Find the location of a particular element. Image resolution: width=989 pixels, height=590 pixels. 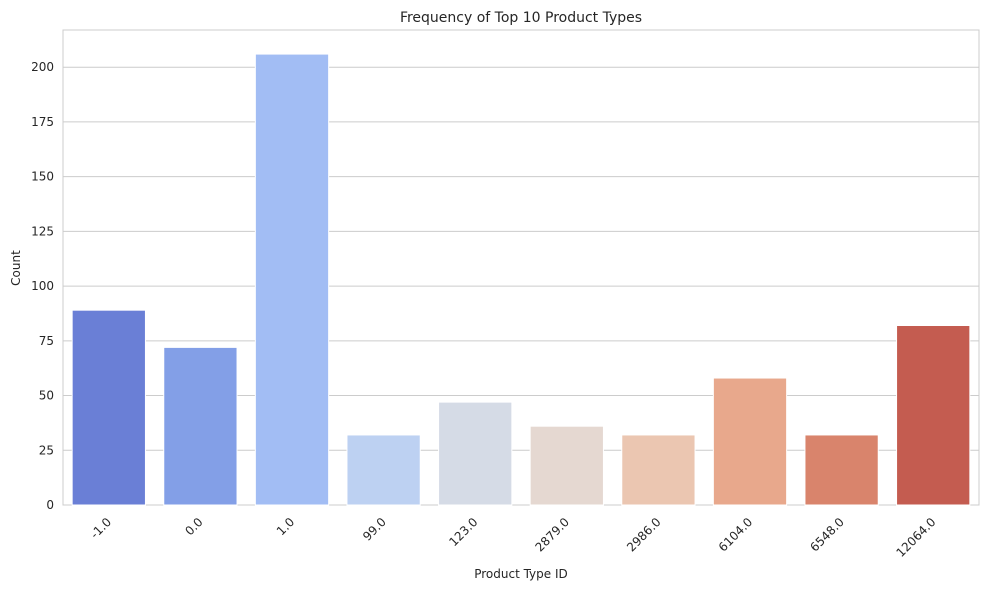

bar-1.0 is located at coordinates (292, 279).